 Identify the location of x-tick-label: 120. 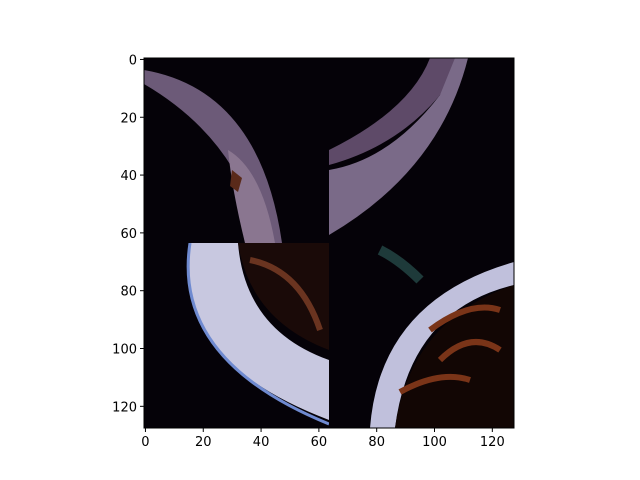
(492, 442).